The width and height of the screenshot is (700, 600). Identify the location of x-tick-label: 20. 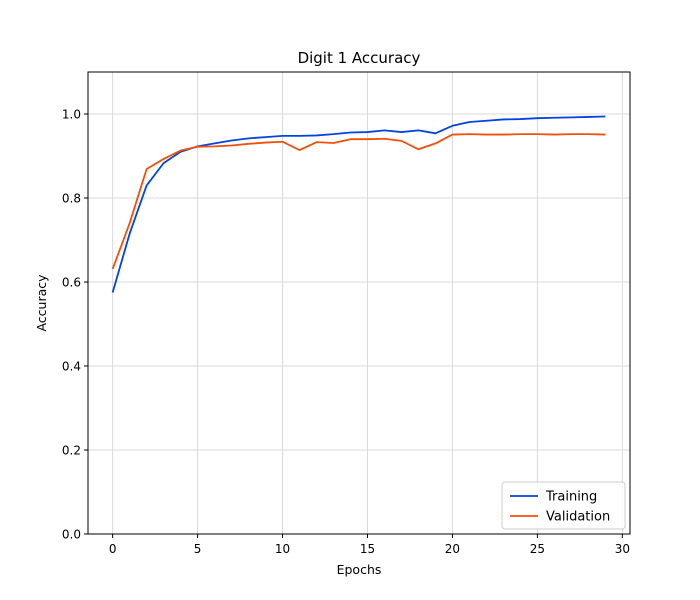
(452, 549).